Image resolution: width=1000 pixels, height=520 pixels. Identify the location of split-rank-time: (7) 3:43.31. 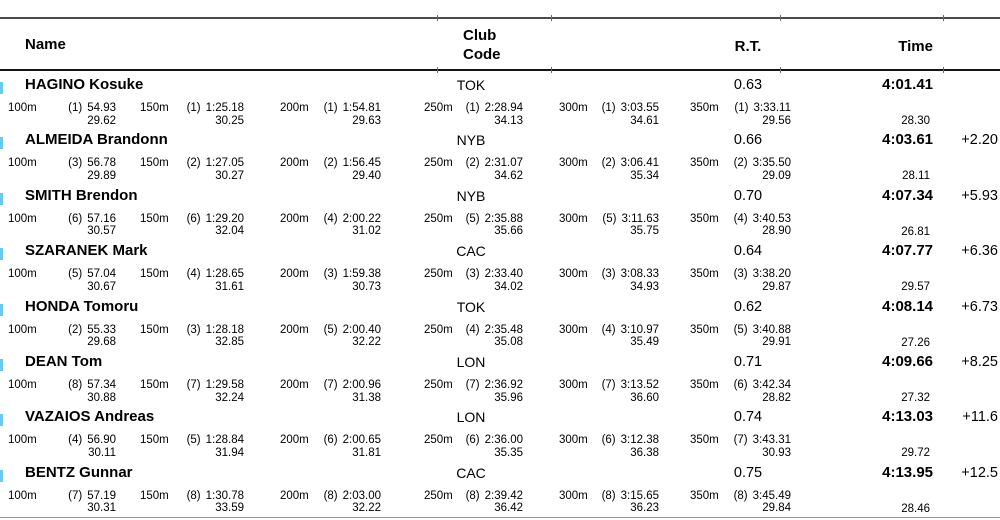
(762, 440).